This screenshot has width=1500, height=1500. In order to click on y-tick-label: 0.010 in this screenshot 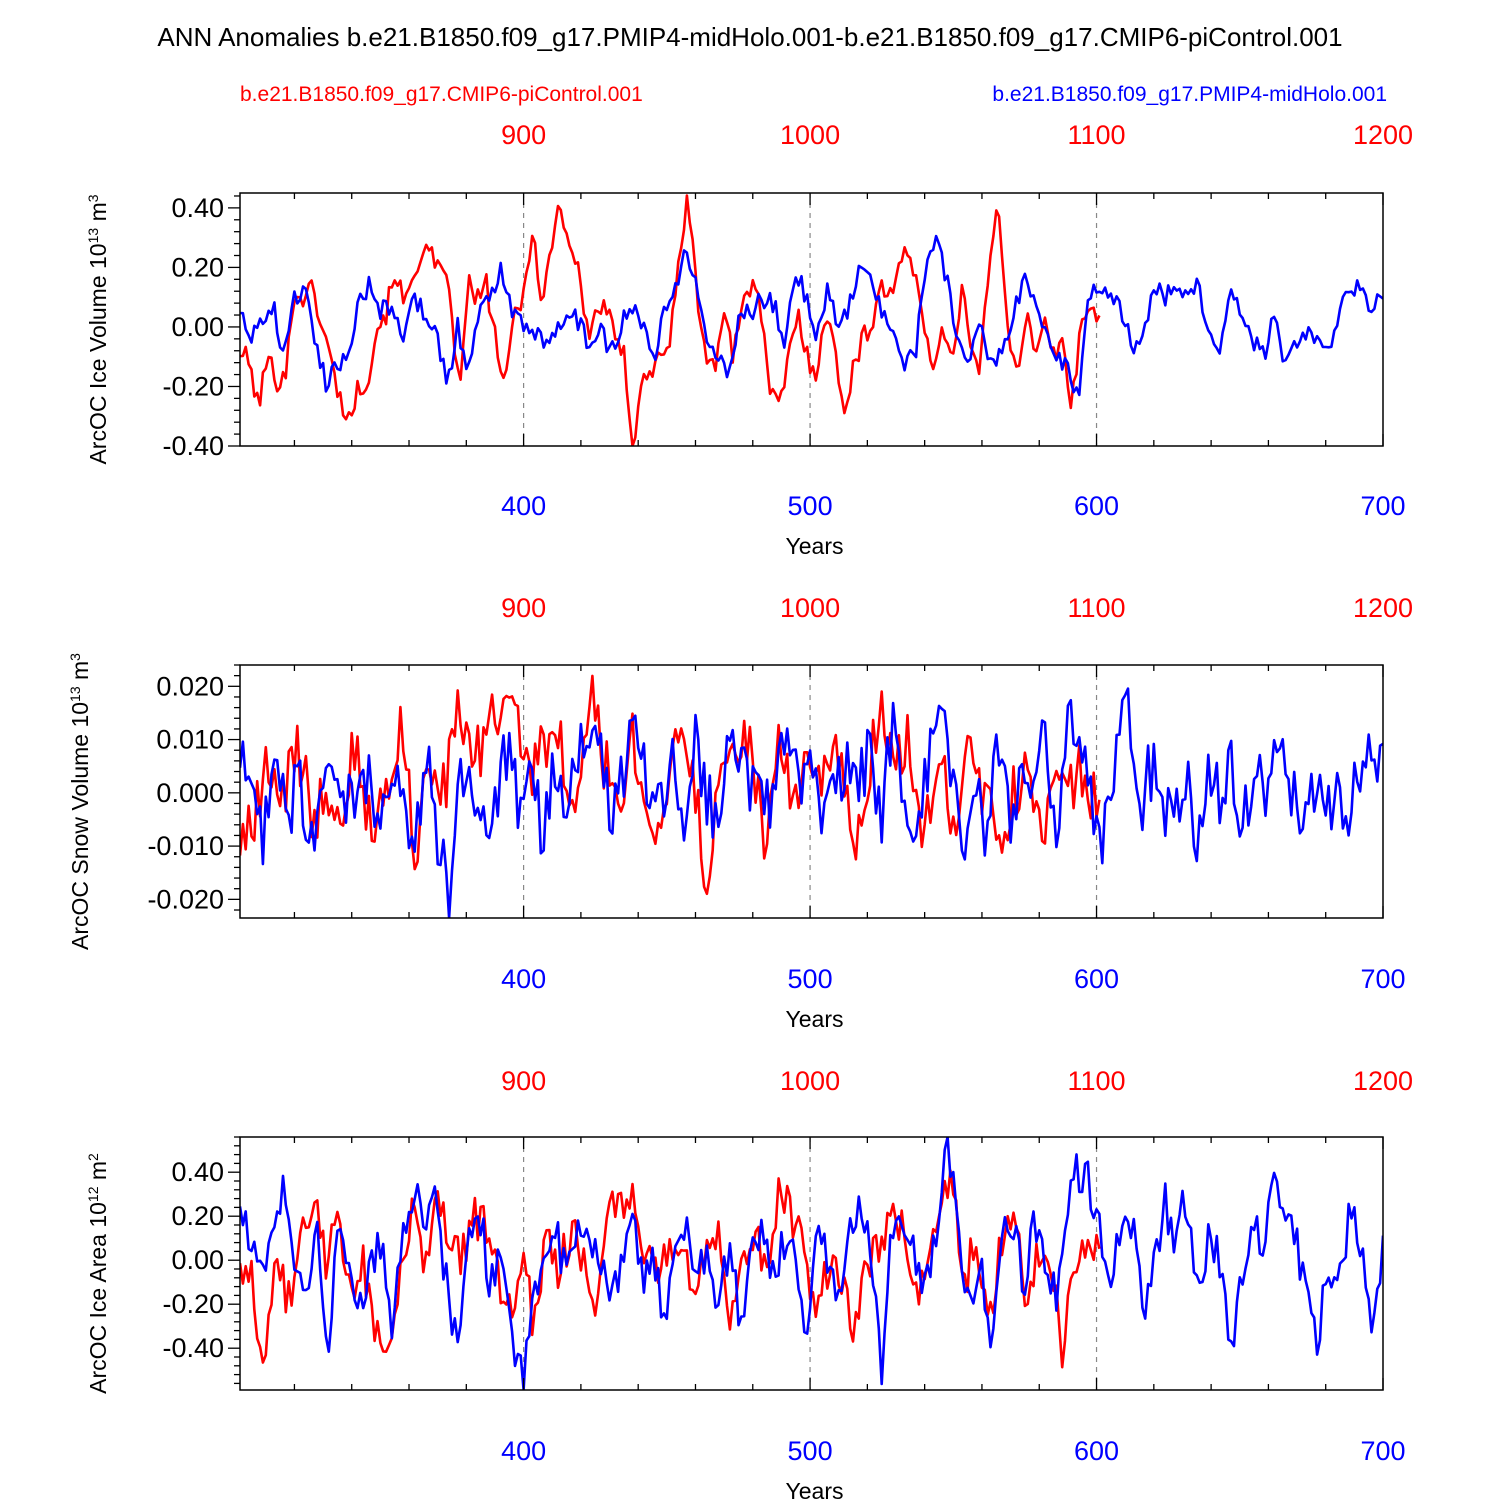, I will do `click(190, 740)`.